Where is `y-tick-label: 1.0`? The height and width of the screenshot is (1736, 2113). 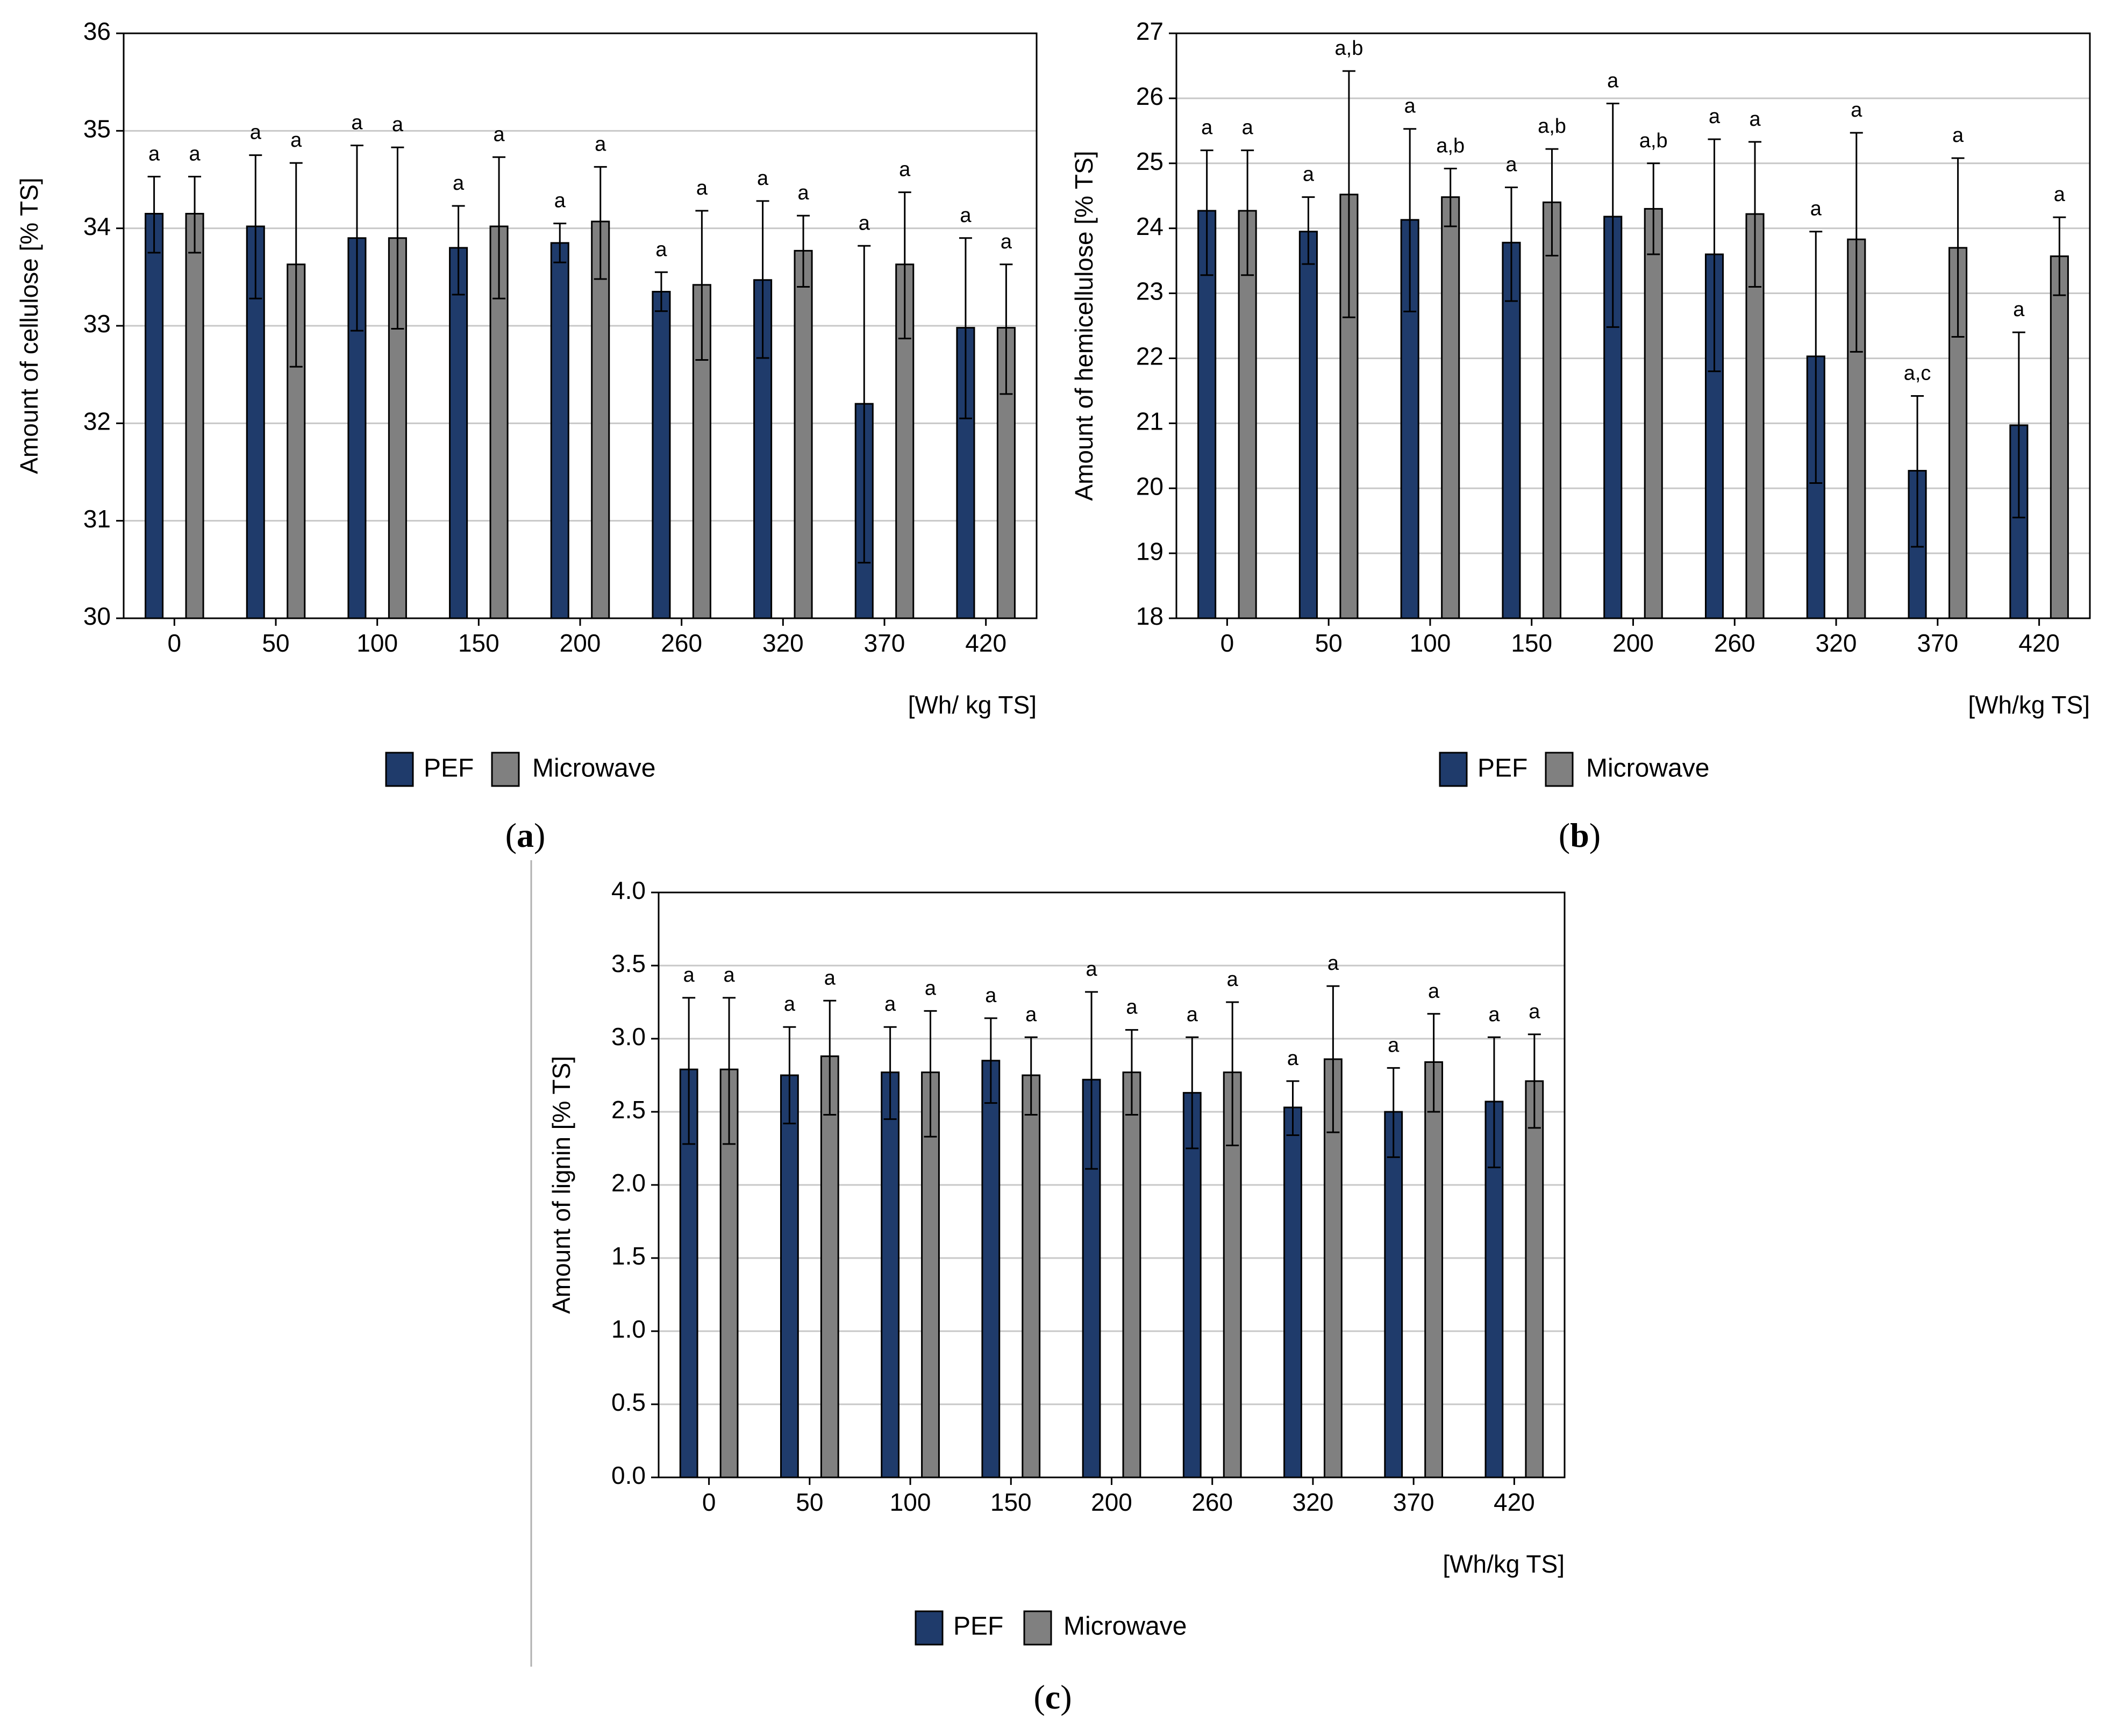
y-tick-label: 1.0 is located at coordinates (628, 1329).